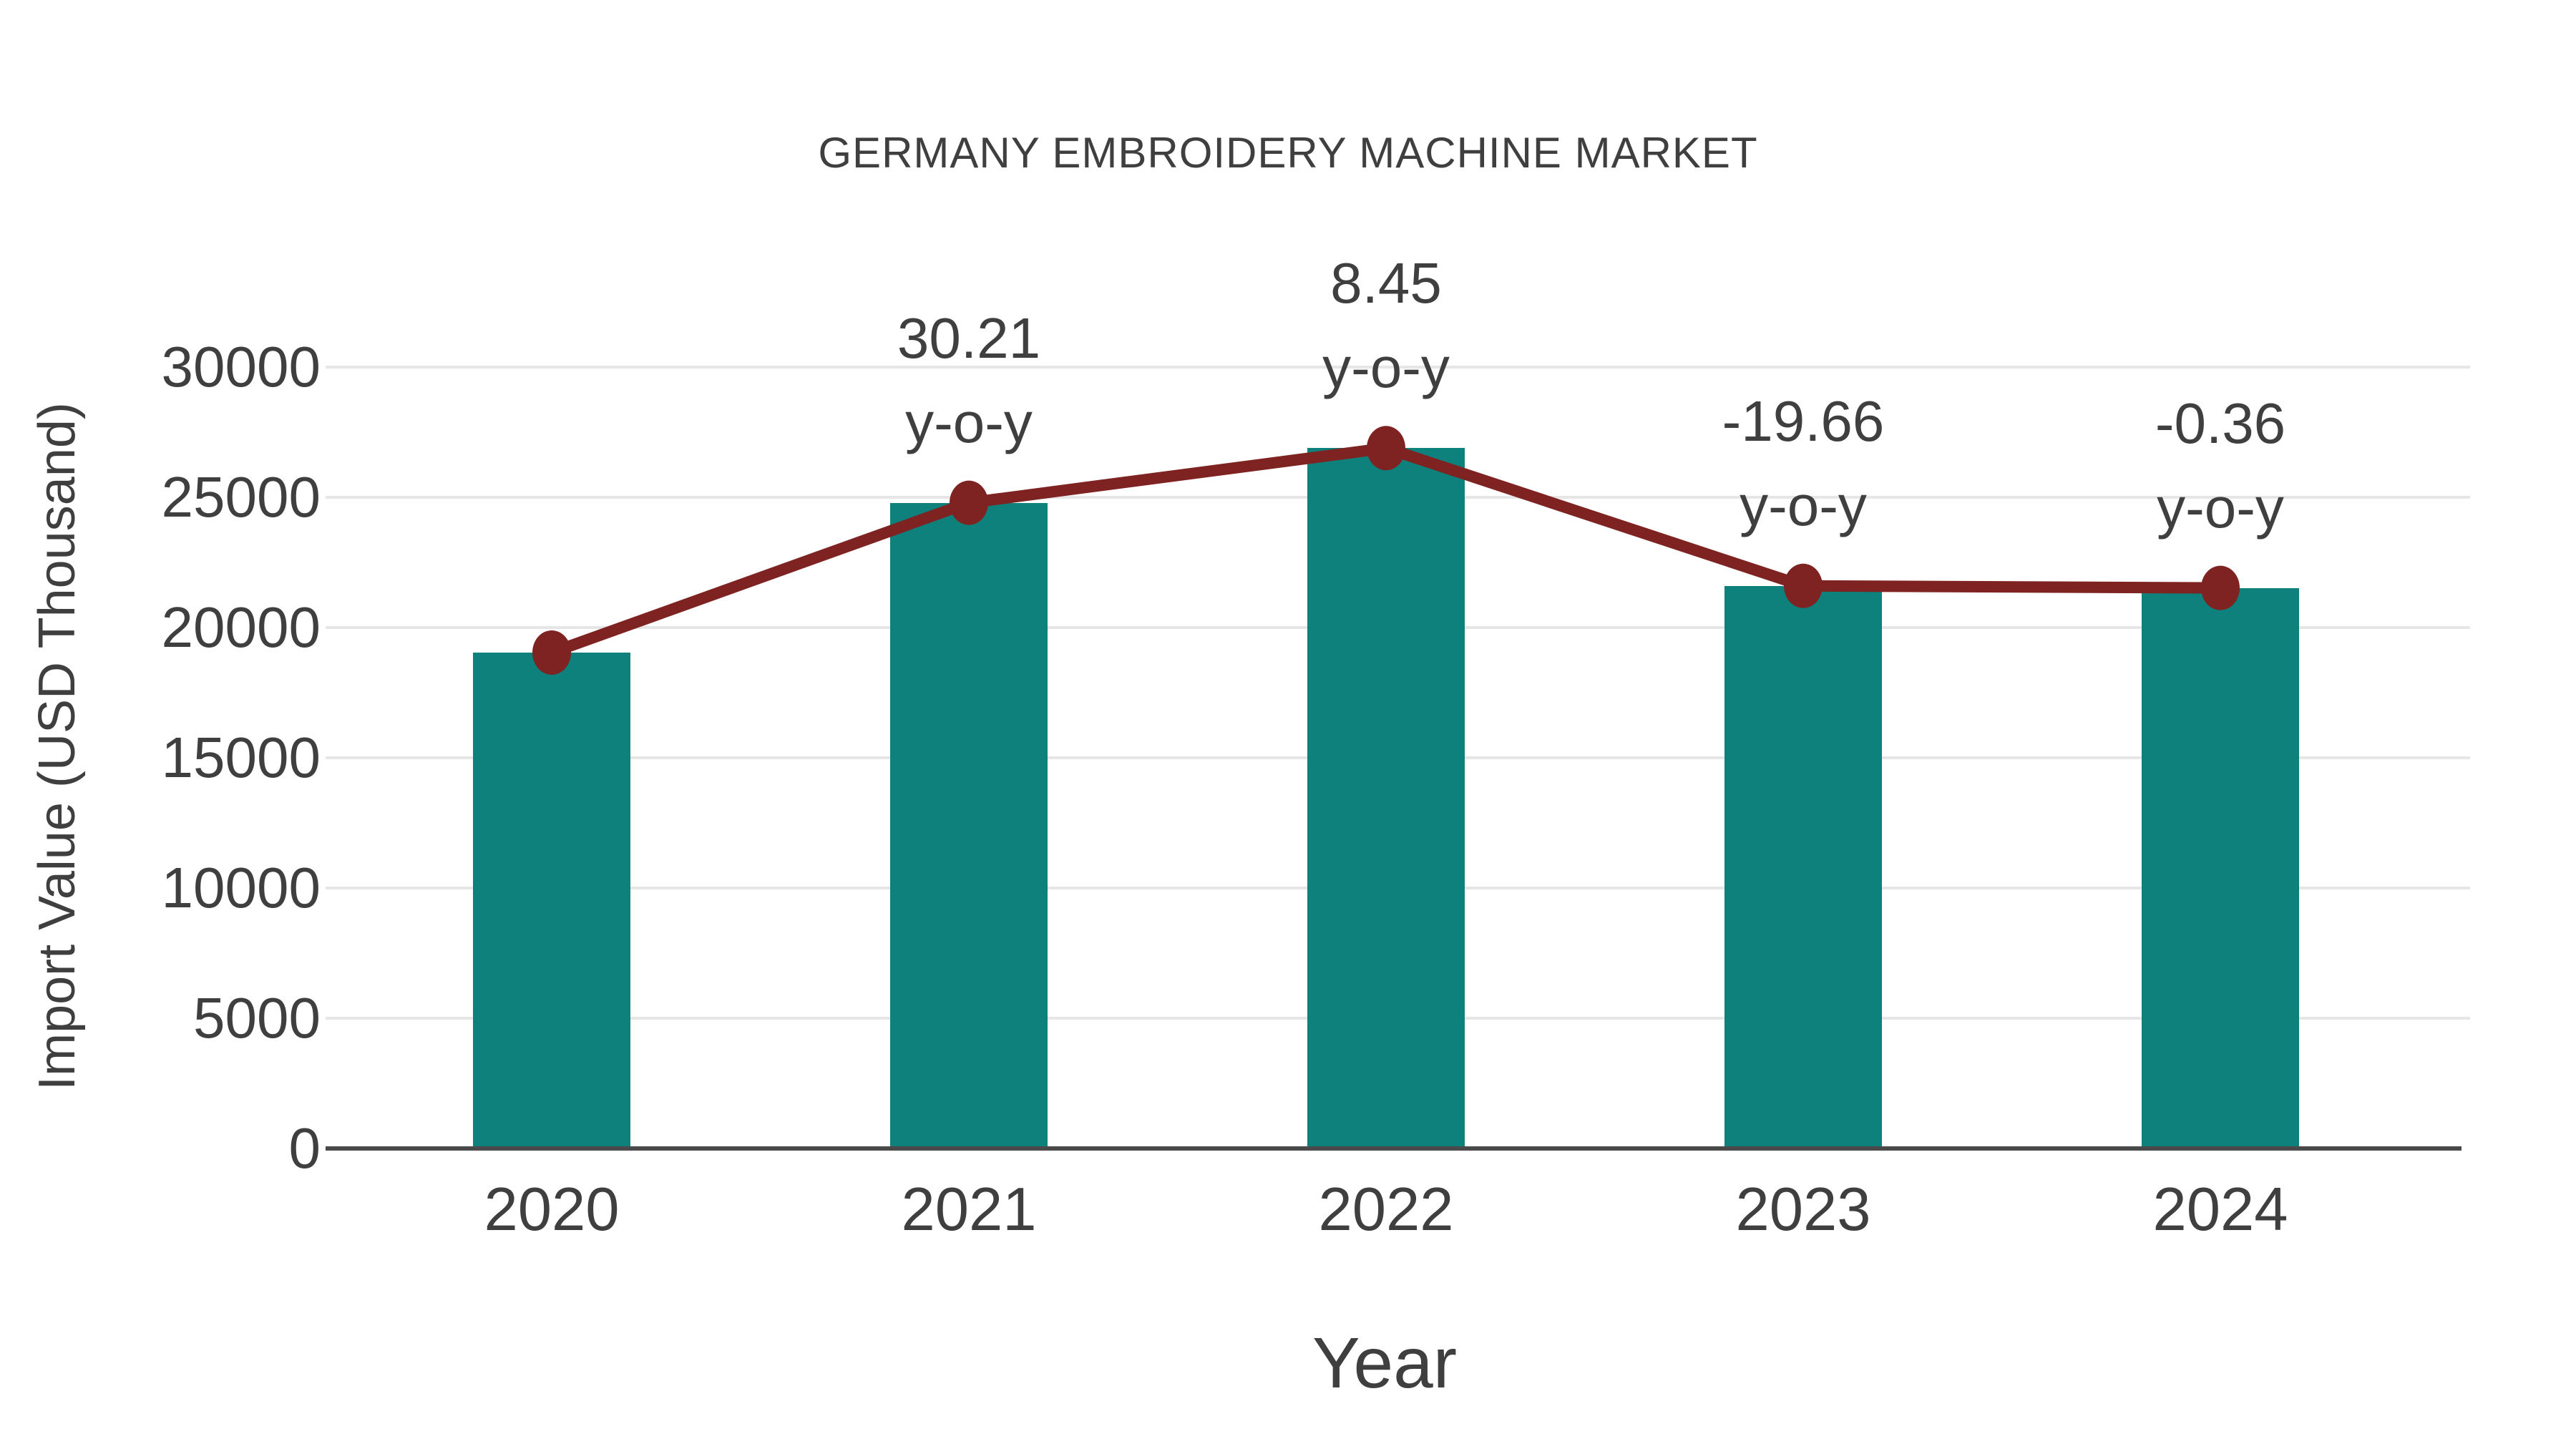 This screenshot has height=1449, width=2576. I want to click on yoy-value: 30.21, so click(969, 338).